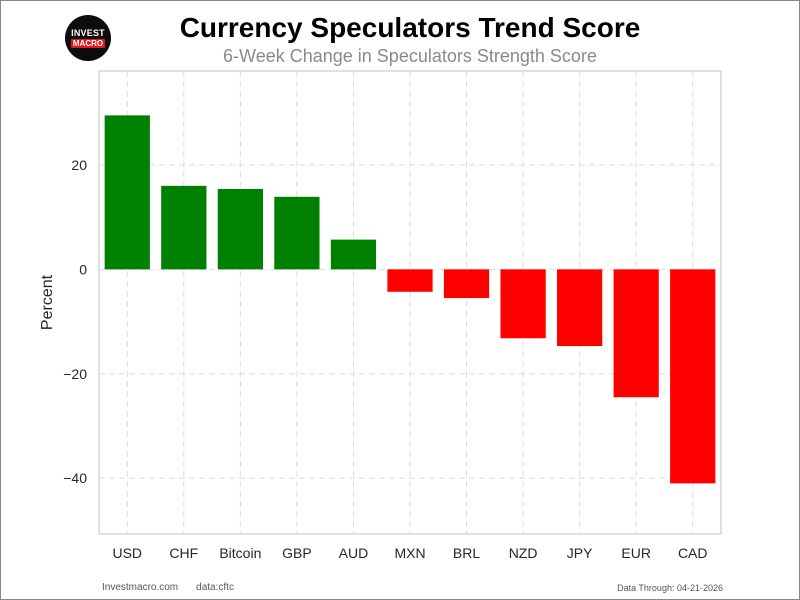 The height and width of the screenshot is (600, 800). Describe the element at coordinates (240, 229) in the screenshot. I see `bar-bitcoin` at that location.